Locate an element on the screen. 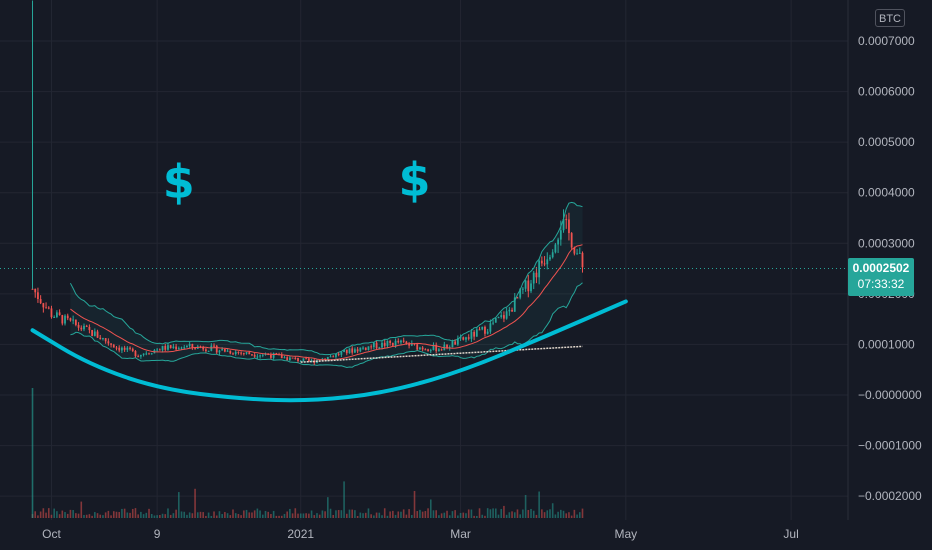 This screenshot has height=550, width=932. volume-histogram is located at coordinates (307, 453).